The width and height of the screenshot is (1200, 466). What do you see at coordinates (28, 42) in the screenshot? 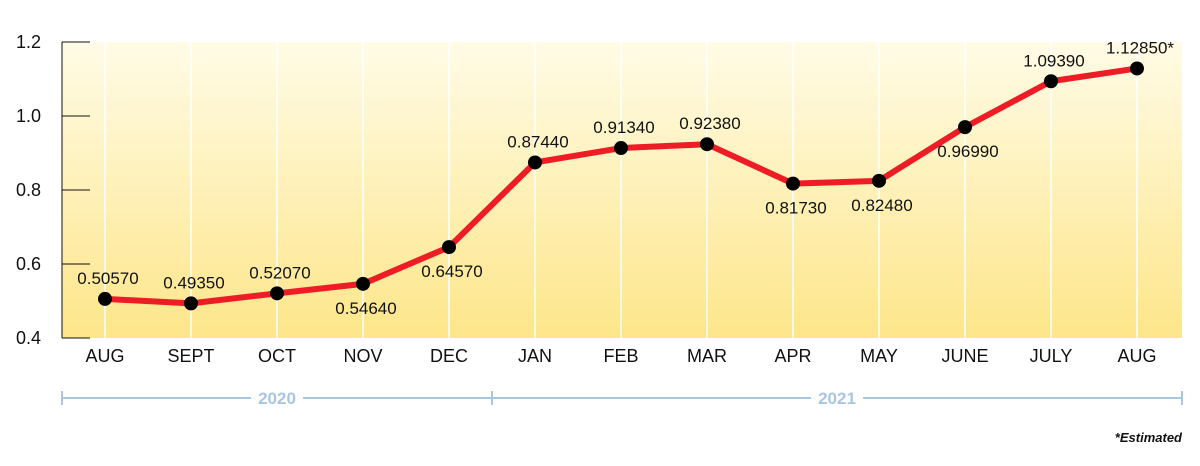
I see `y-tick-label: 1.2` at bounding box center [28, 42].